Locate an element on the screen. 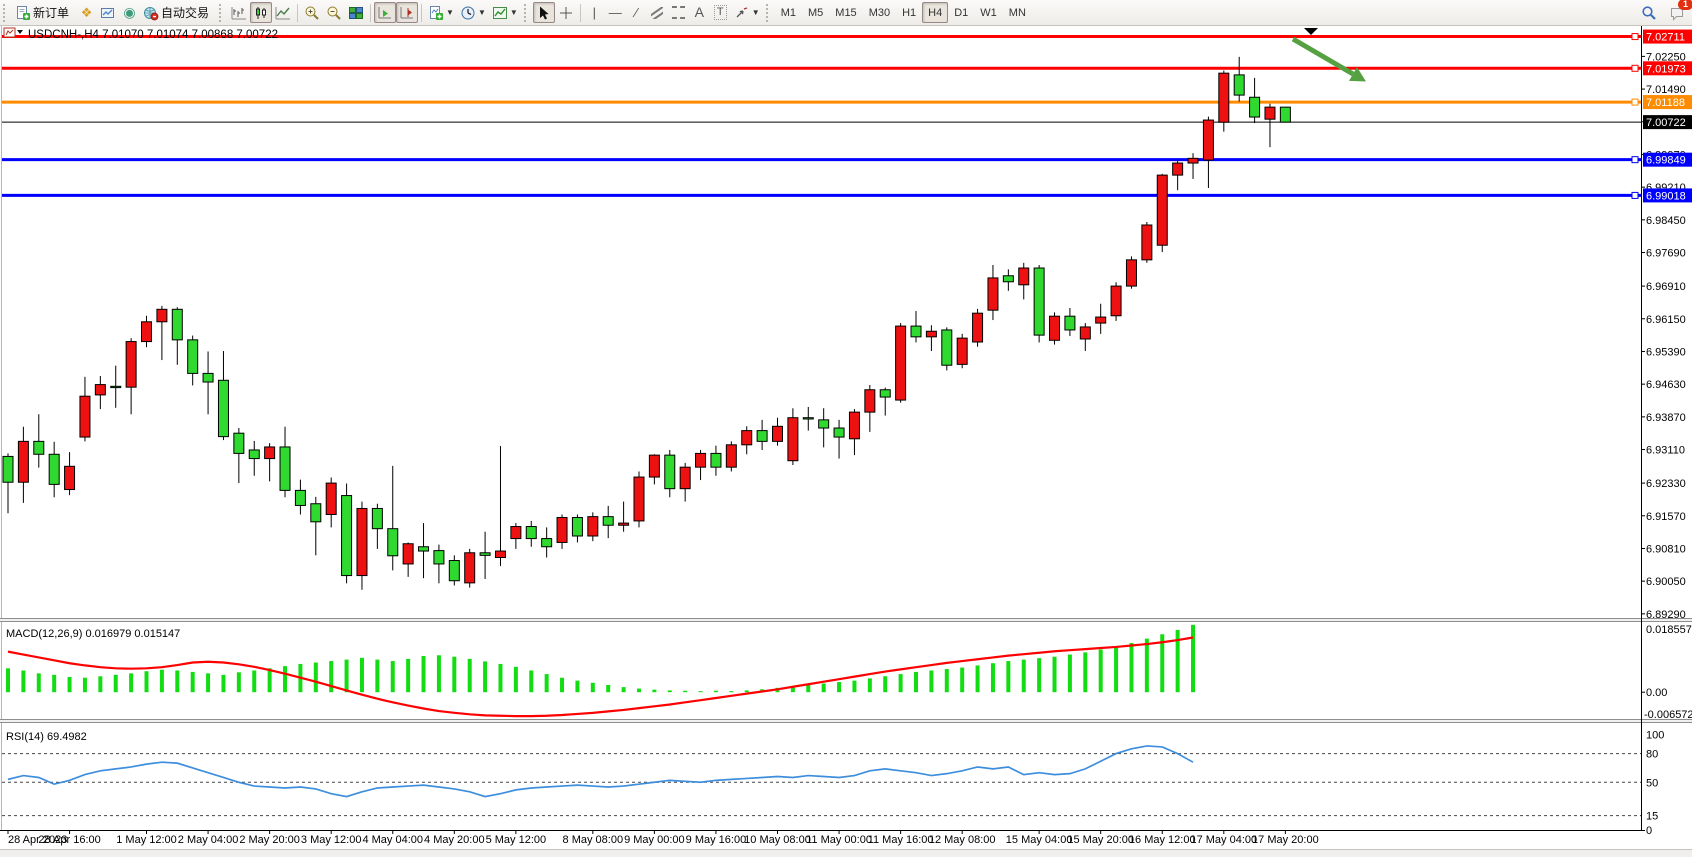 The image size is (1692, 857). fibonacci-button is located at coordinates (678, 12).